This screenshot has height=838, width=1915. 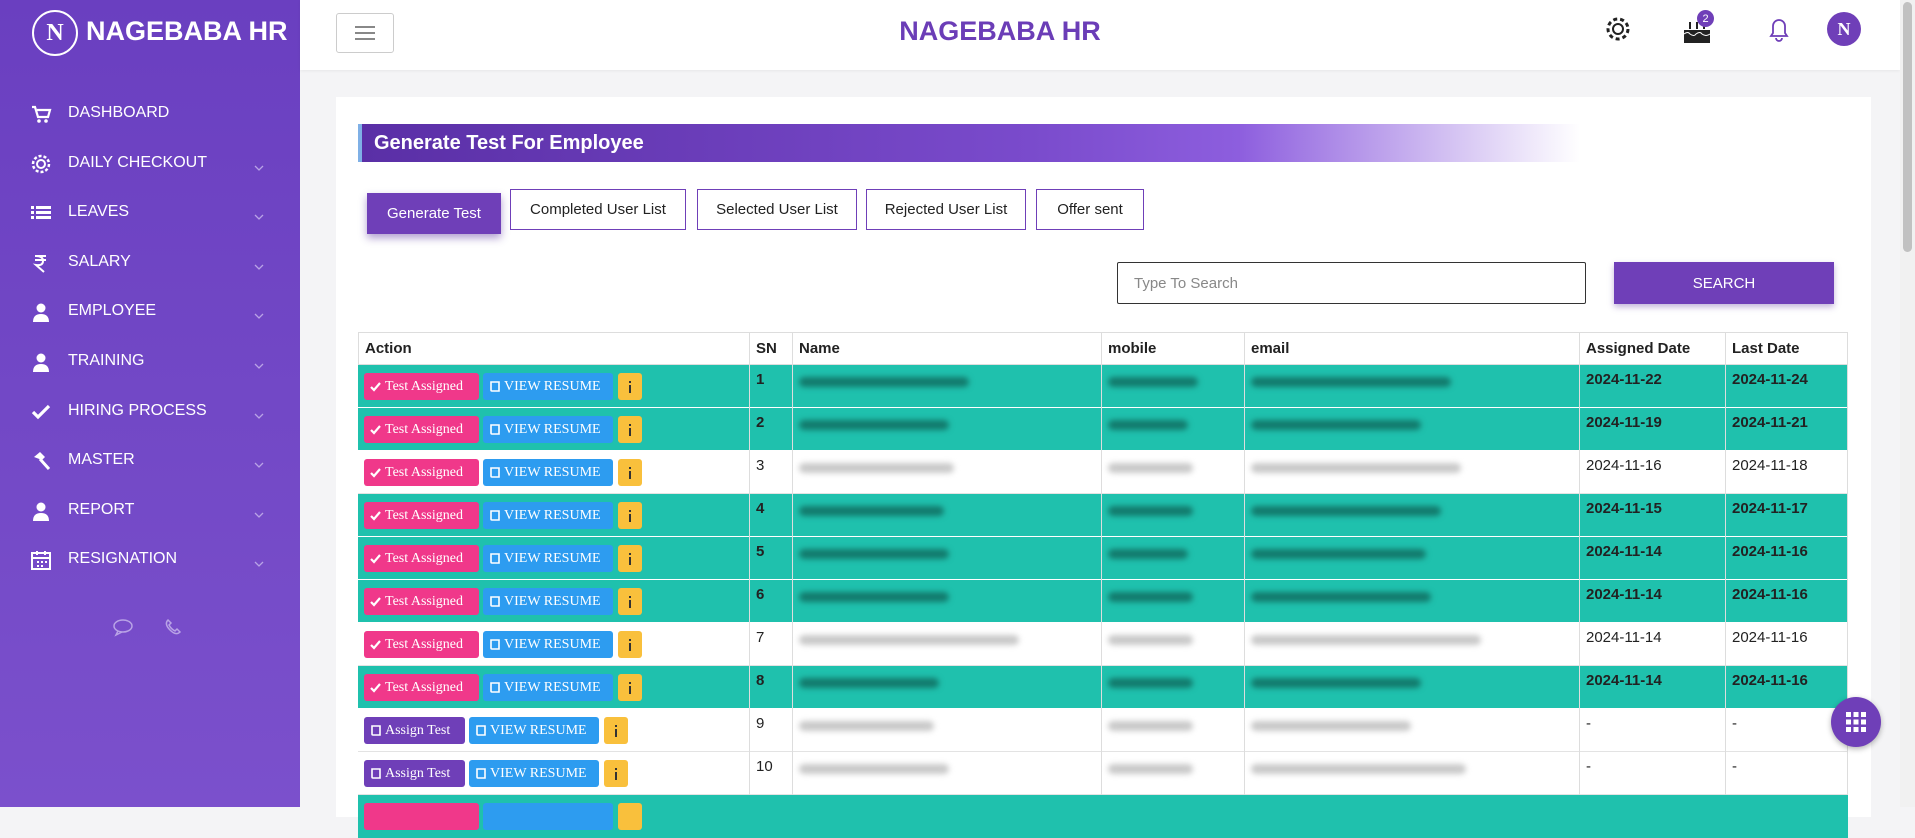 What do you see at coordinates (150, 510) in the screenshot?
I see `menu-item: REPORT` at bounding box center [150, 510].